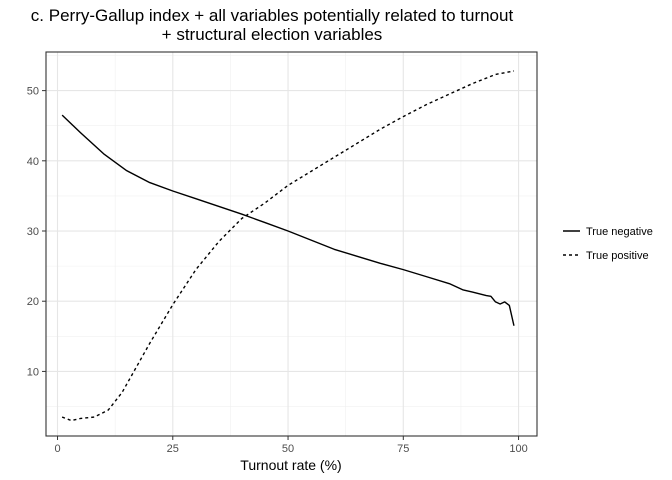  I want to click on x-tick-label: 25, so click(173, 449).